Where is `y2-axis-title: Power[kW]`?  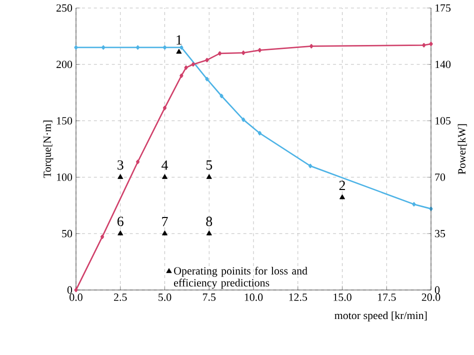
y2-axis-title: Power[kW] is located at coordinates (462, 149).